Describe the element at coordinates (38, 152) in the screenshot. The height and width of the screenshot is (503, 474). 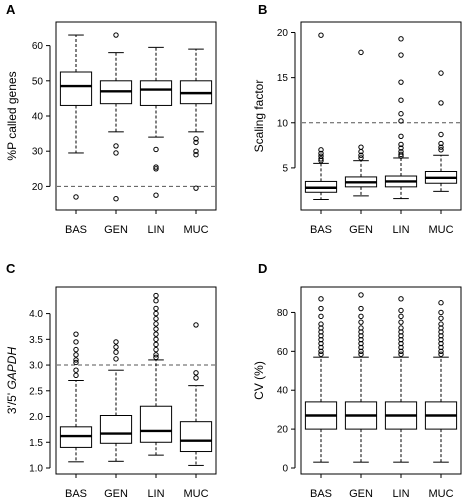
I see `y-tick-label: 30` at that location.